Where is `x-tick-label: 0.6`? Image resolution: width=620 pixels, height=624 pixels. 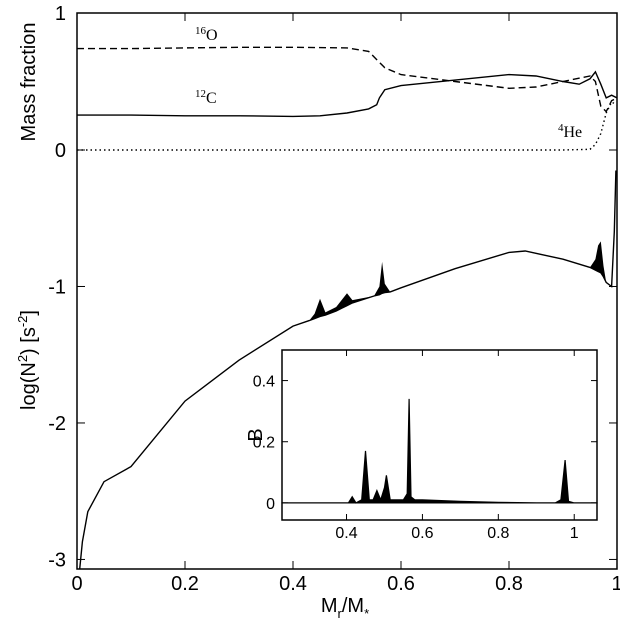 x-tick-label: 0.6 is located at coordinates (401, 584).